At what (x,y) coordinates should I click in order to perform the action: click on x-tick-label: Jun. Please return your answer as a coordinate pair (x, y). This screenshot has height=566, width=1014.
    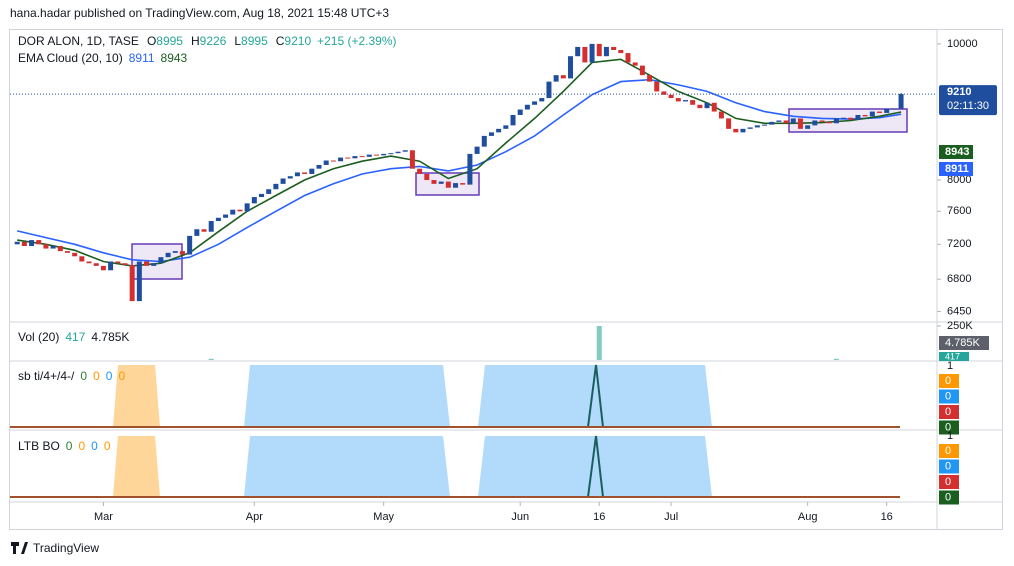
    Looking at the image, I should click on (520, 517).